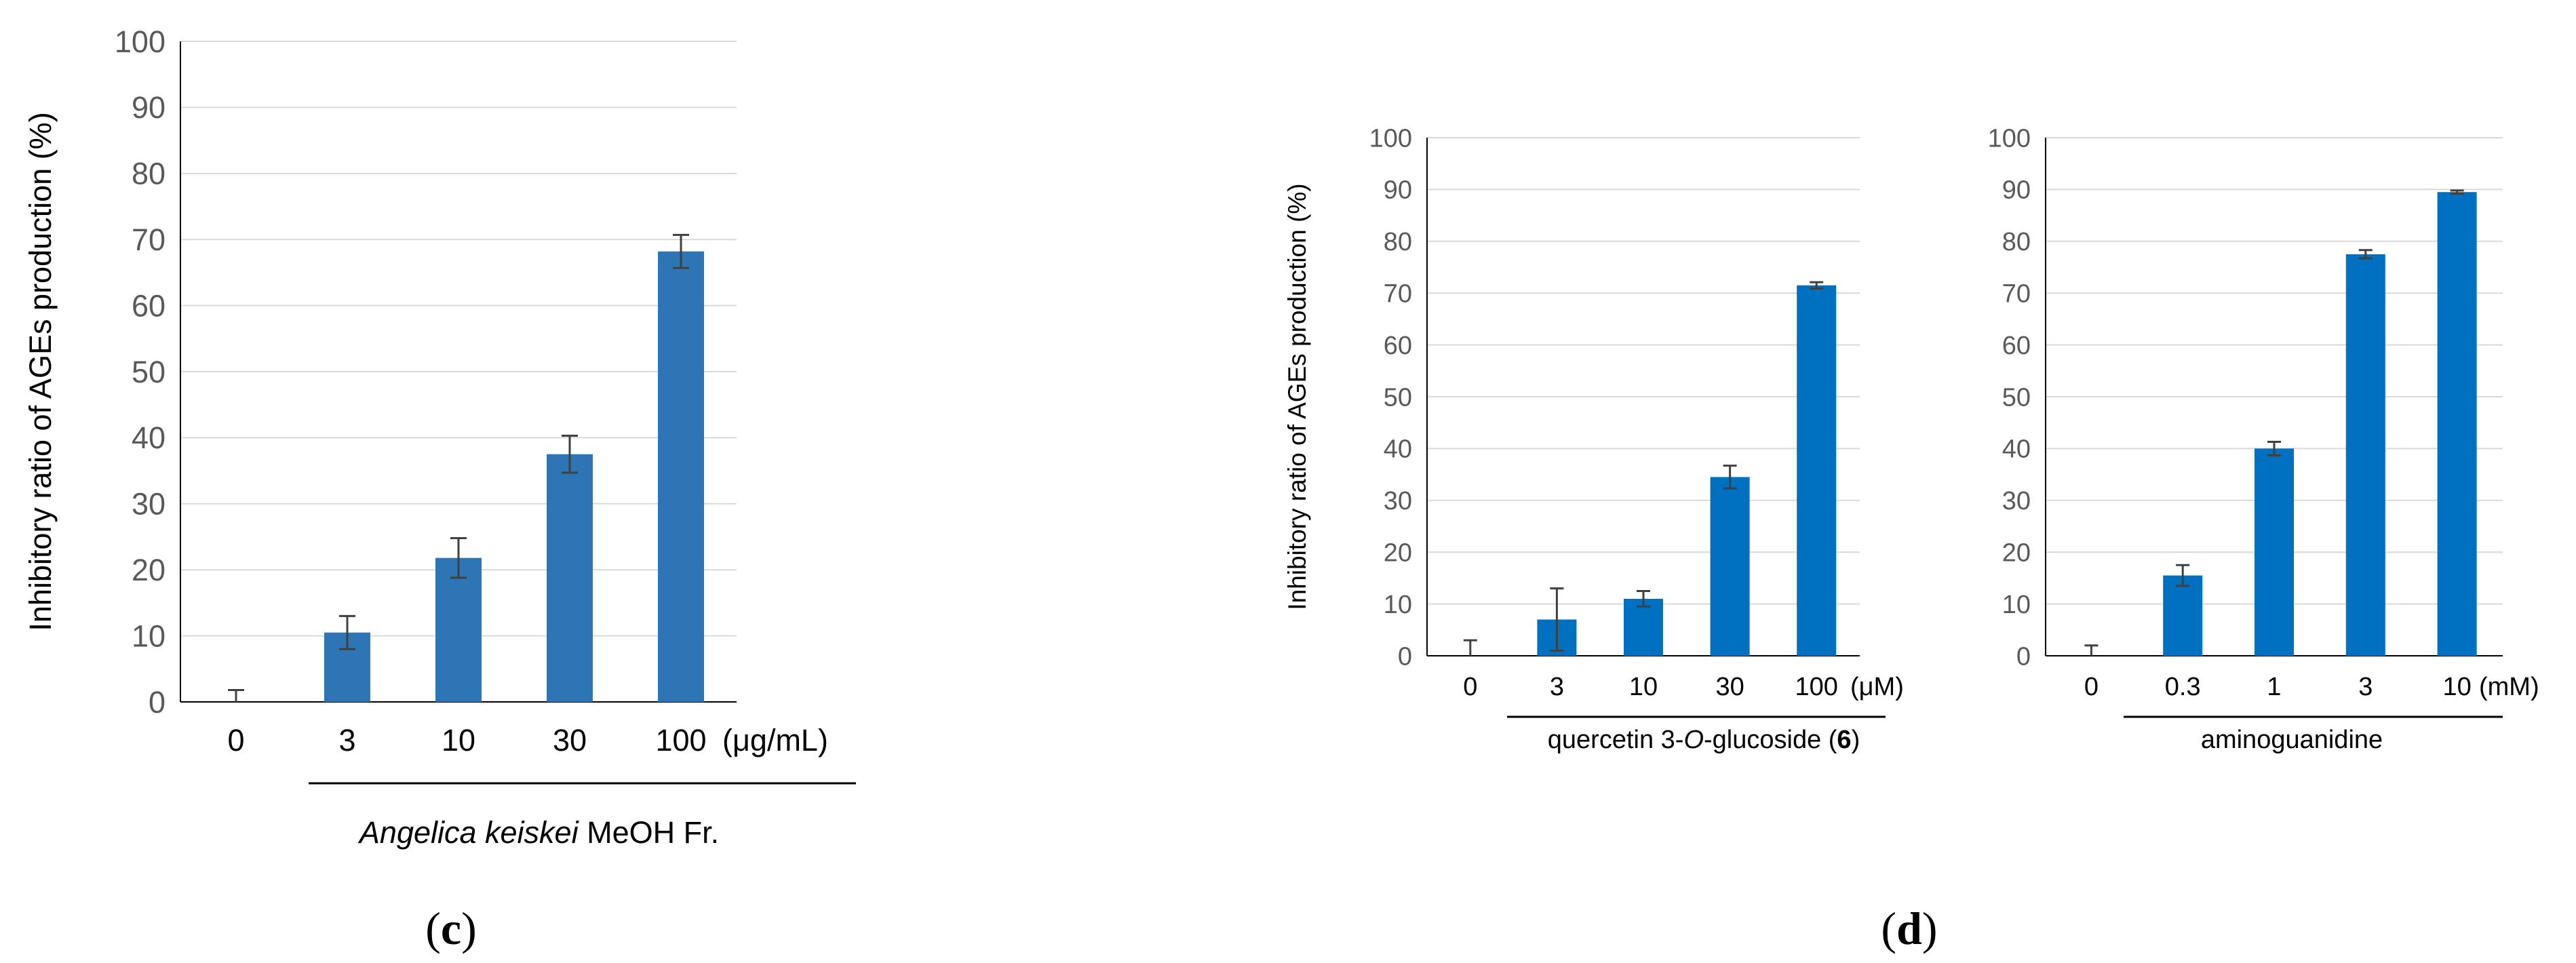 Image resolution: width=2576 pixels, height=963 pixels. What do you see at coordinates (2509, 687) in the screenshot?
I see `x-unit-label: (mM)` at bounding box center [2509, 687].